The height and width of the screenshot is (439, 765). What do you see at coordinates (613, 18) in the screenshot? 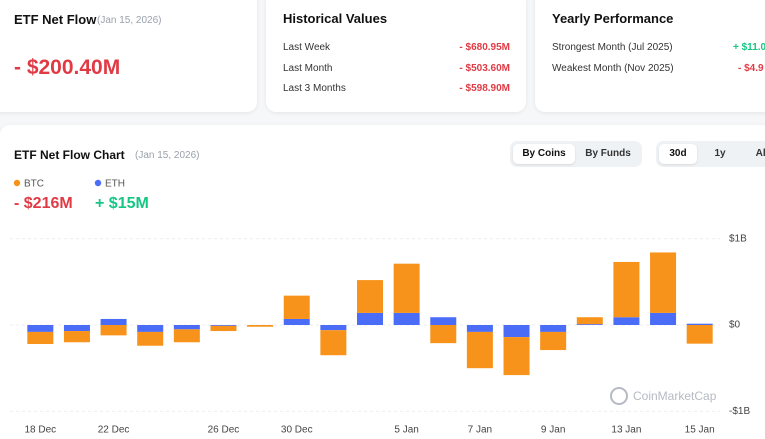
I see `card-title: Yearly Performance` at bounding box center [613, 18].